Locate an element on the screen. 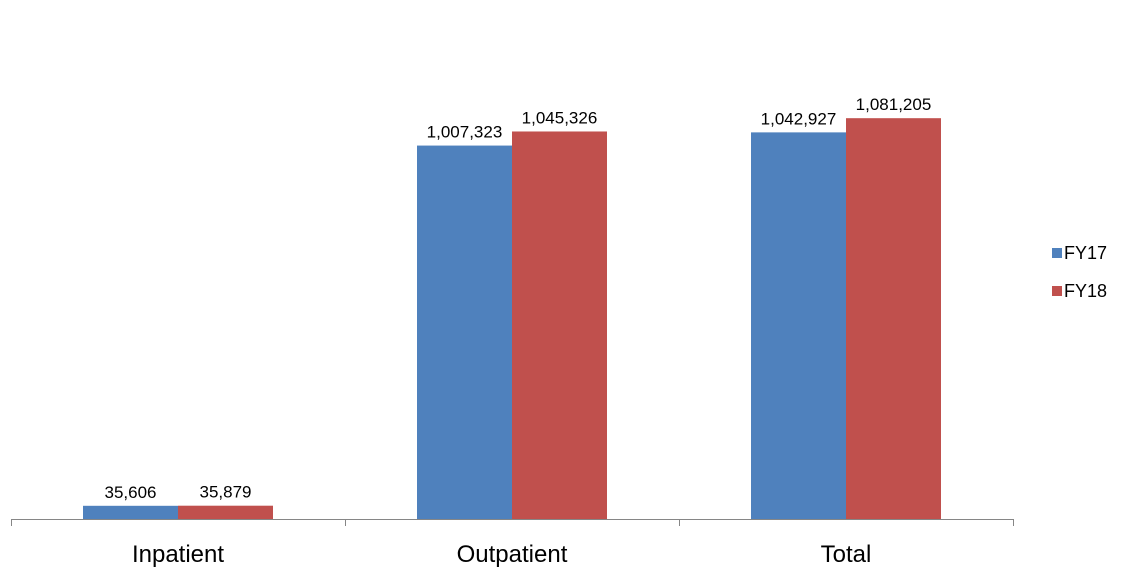  legend-swatch-fy17 is located at coordinates (1057, 253).